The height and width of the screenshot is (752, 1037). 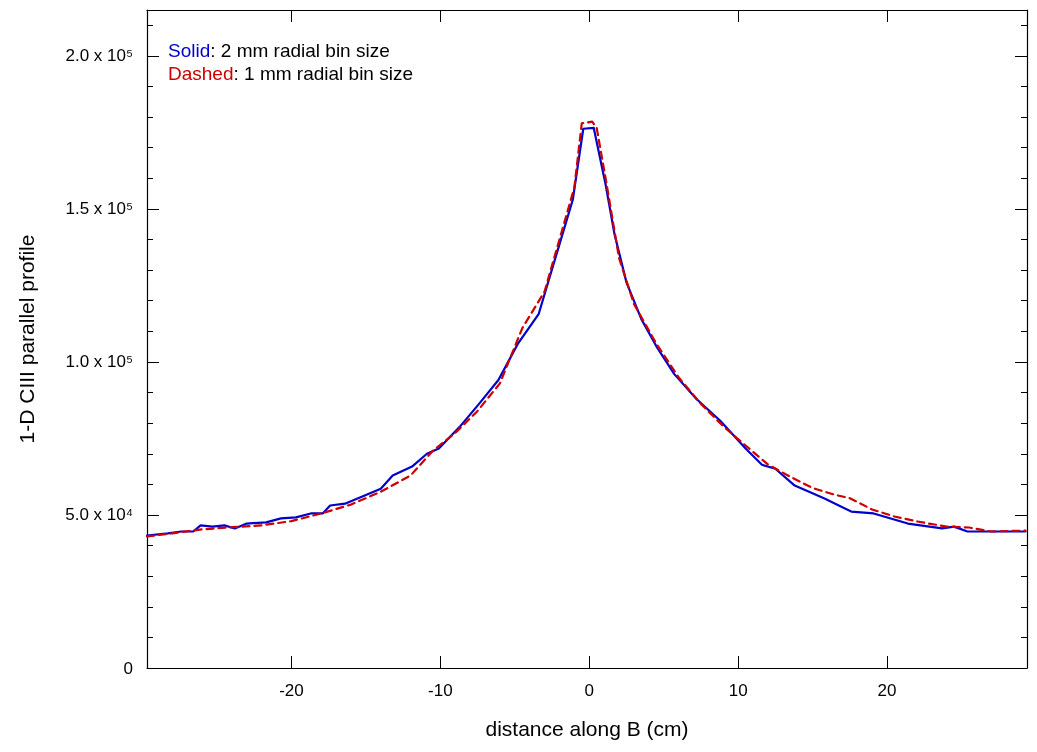 What do you see at coordinates (26, 339) in the screenshot?
I see `y-axis-title: 1-D CIII parallel profile` at bounding box center [26, 339].